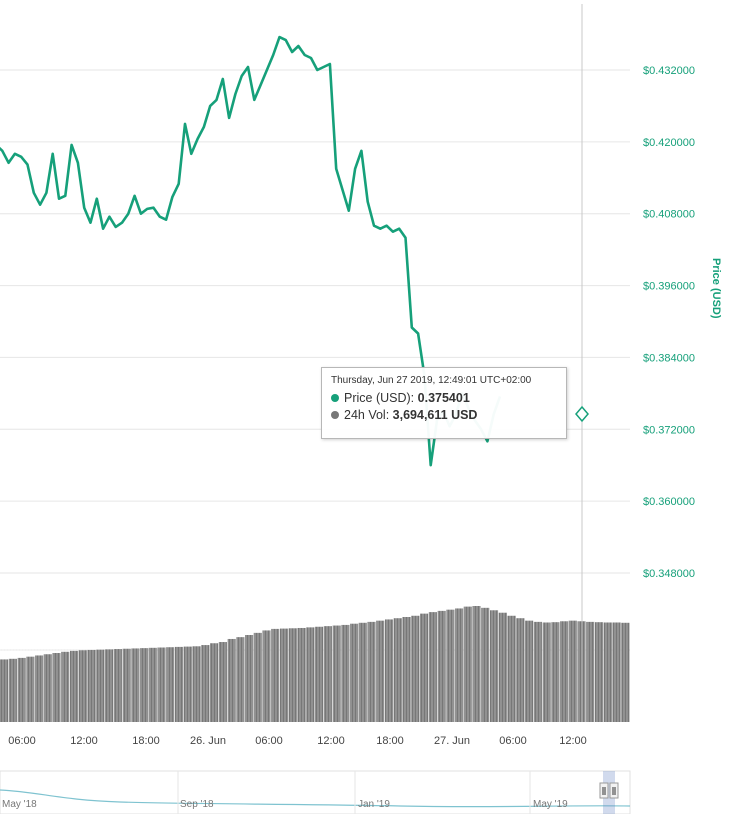  I want to click on y-tick-label: $0.360000, so click(669, 502).